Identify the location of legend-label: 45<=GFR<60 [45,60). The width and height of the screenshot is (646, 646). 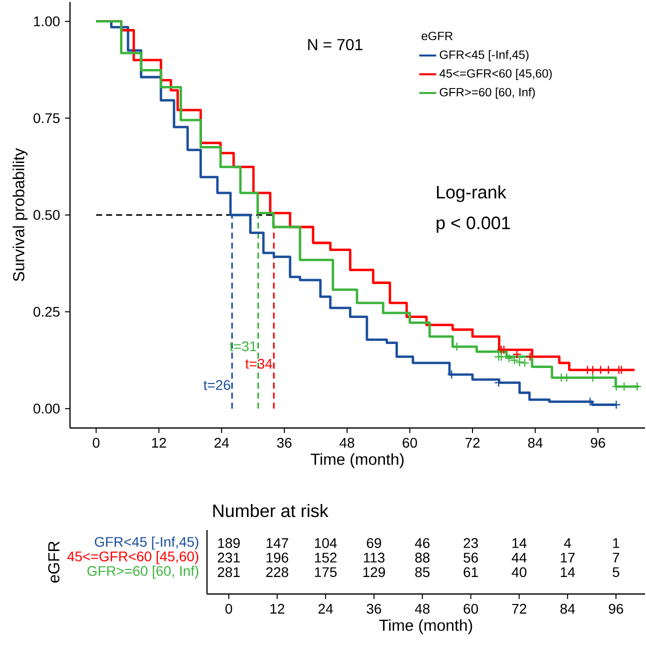
(495, 74).